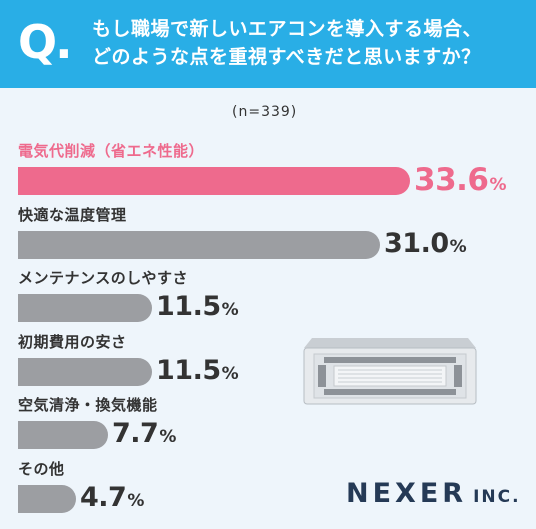 The image size is (536, 529). Describe the element at coordinates (103, 497) in the screenshot. I see `value-number: 4.7` at that location.